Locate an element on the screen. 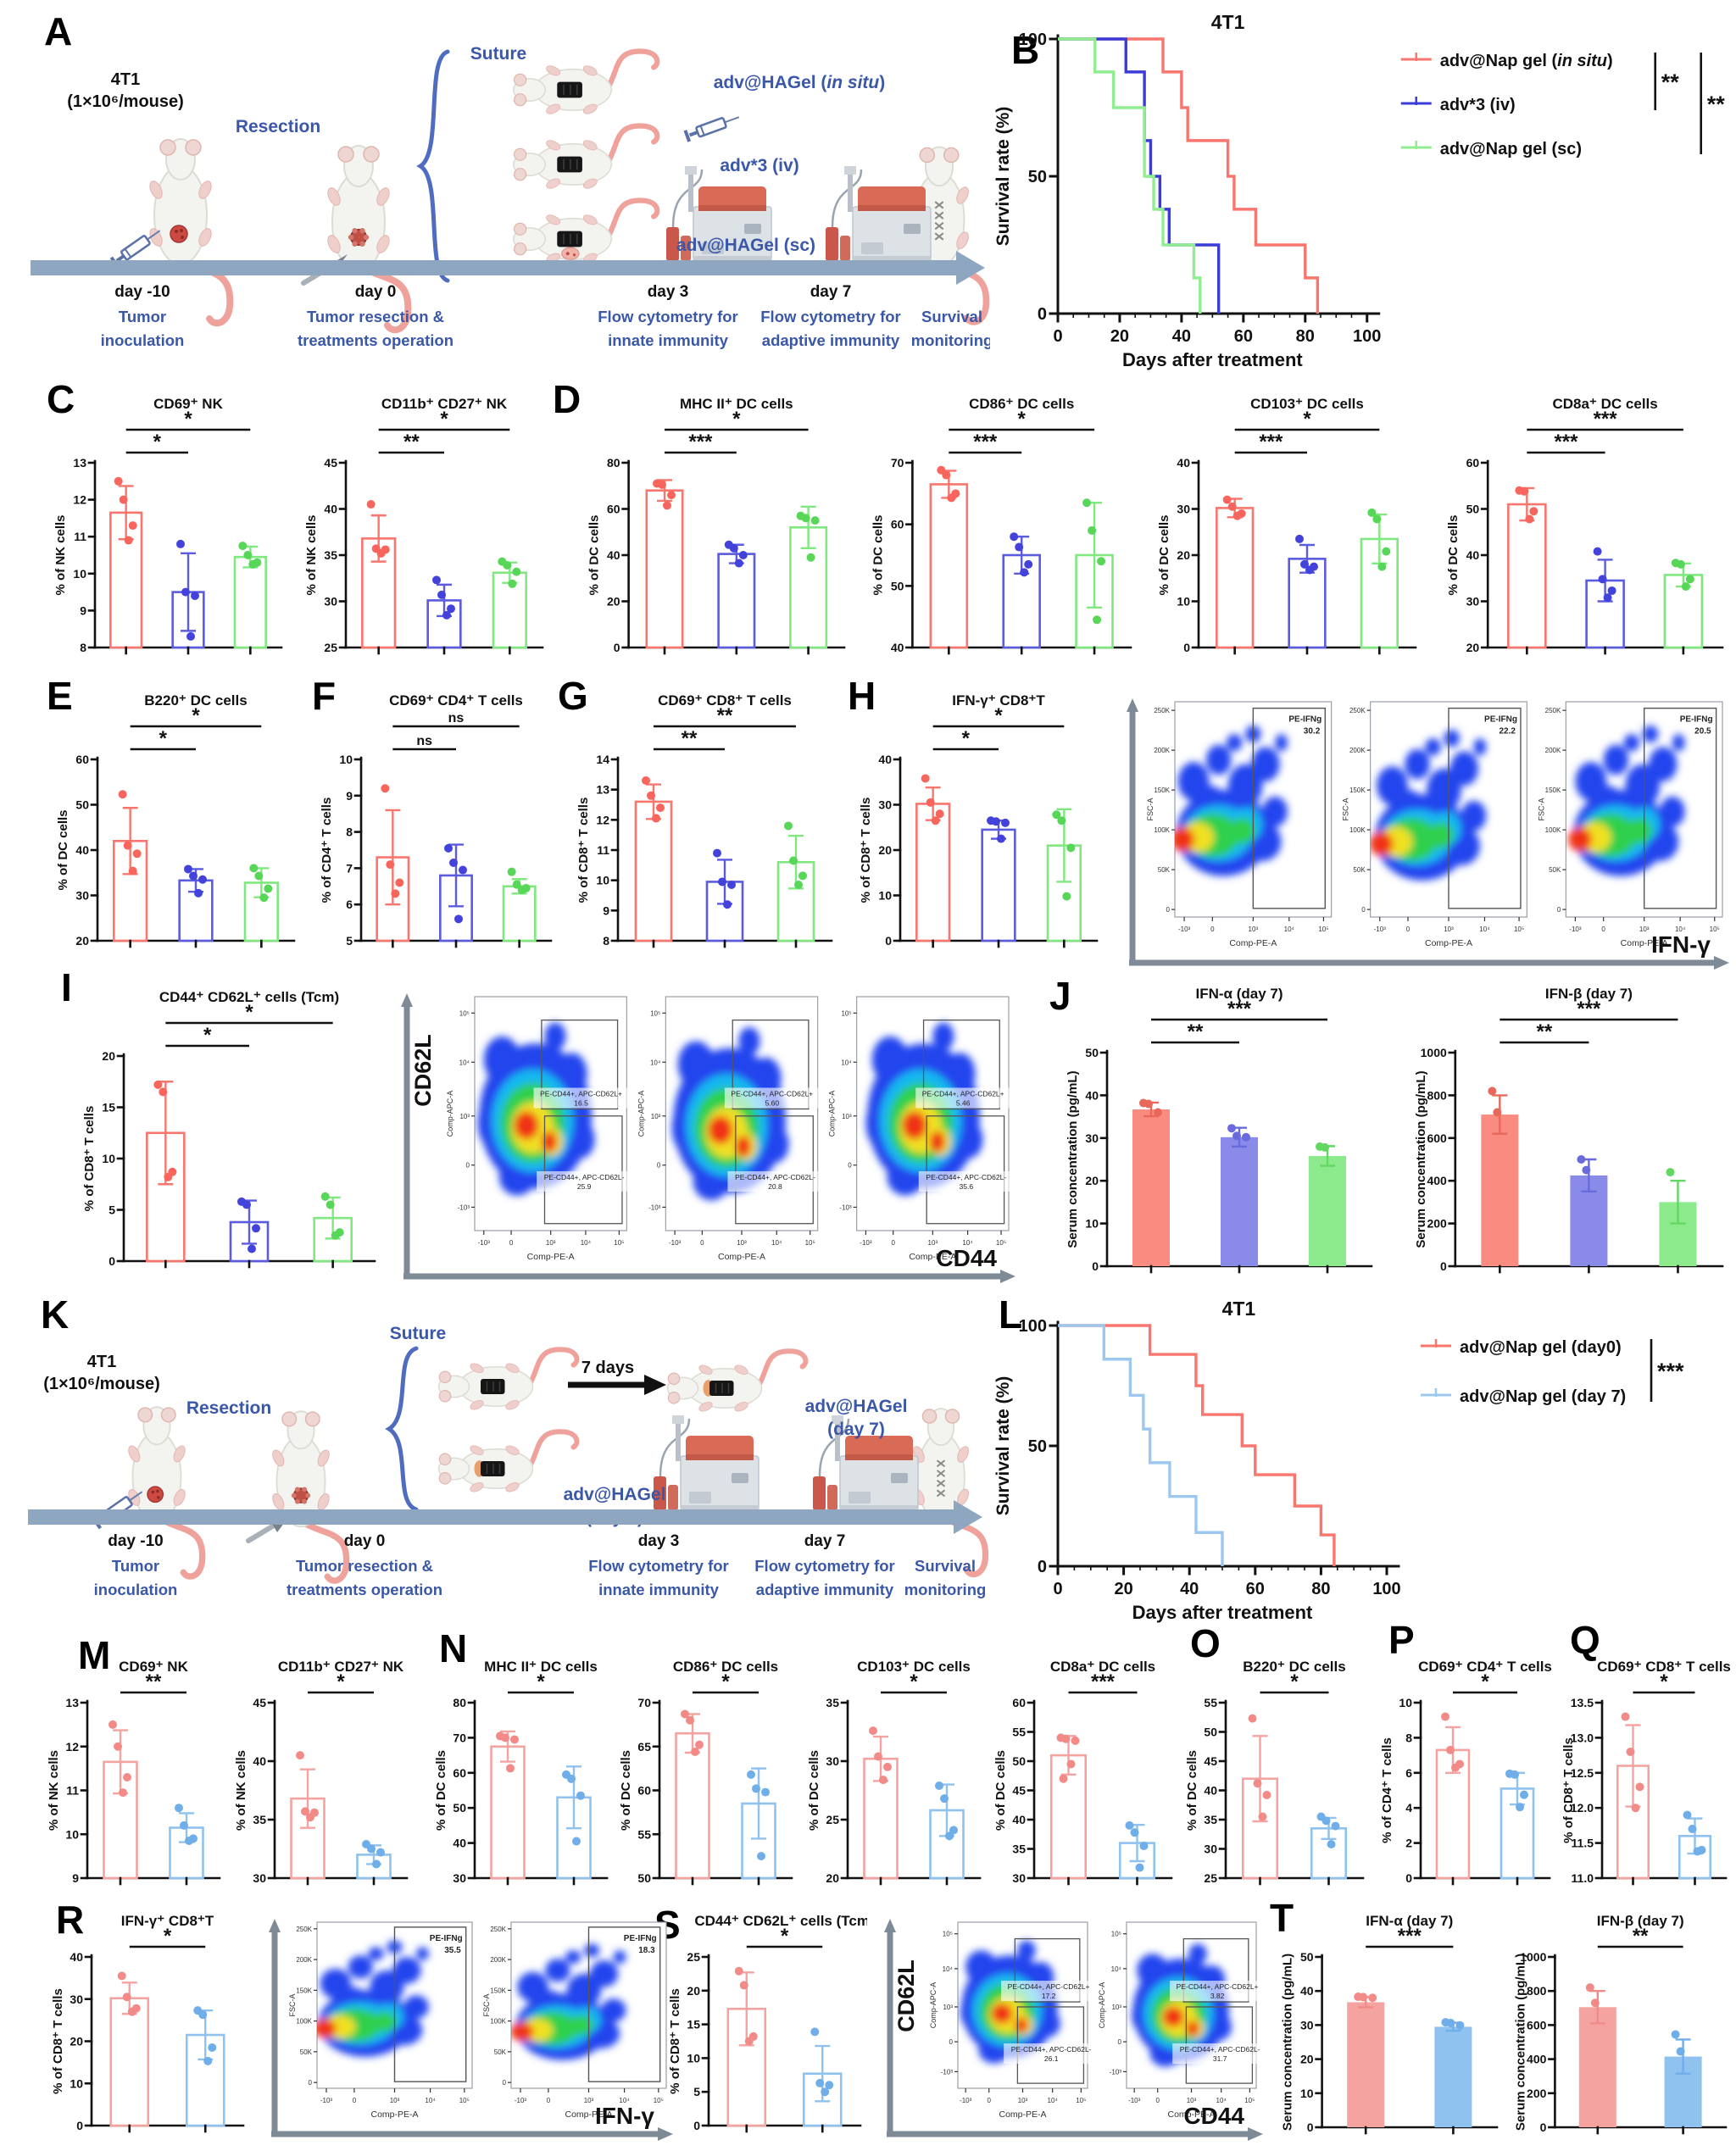  svg-text: 10⁵ is located at coordinates (659, 2100).